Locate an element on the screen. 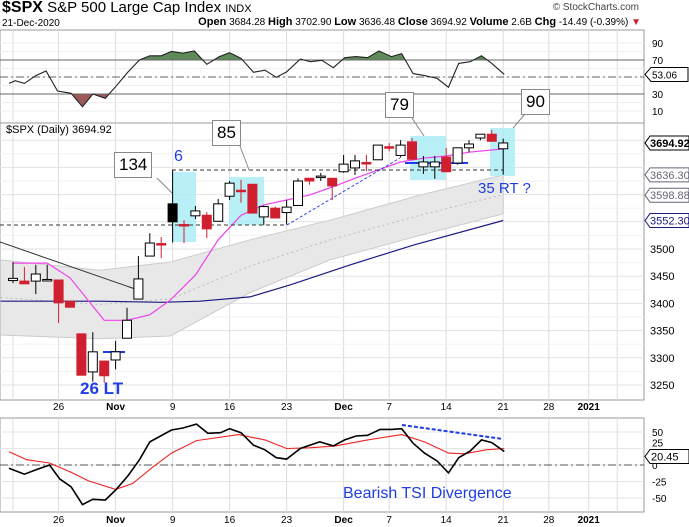 This screenshot has width=689, height=527. osc-ytick-label: 30 is located at coordinates (658, 95).